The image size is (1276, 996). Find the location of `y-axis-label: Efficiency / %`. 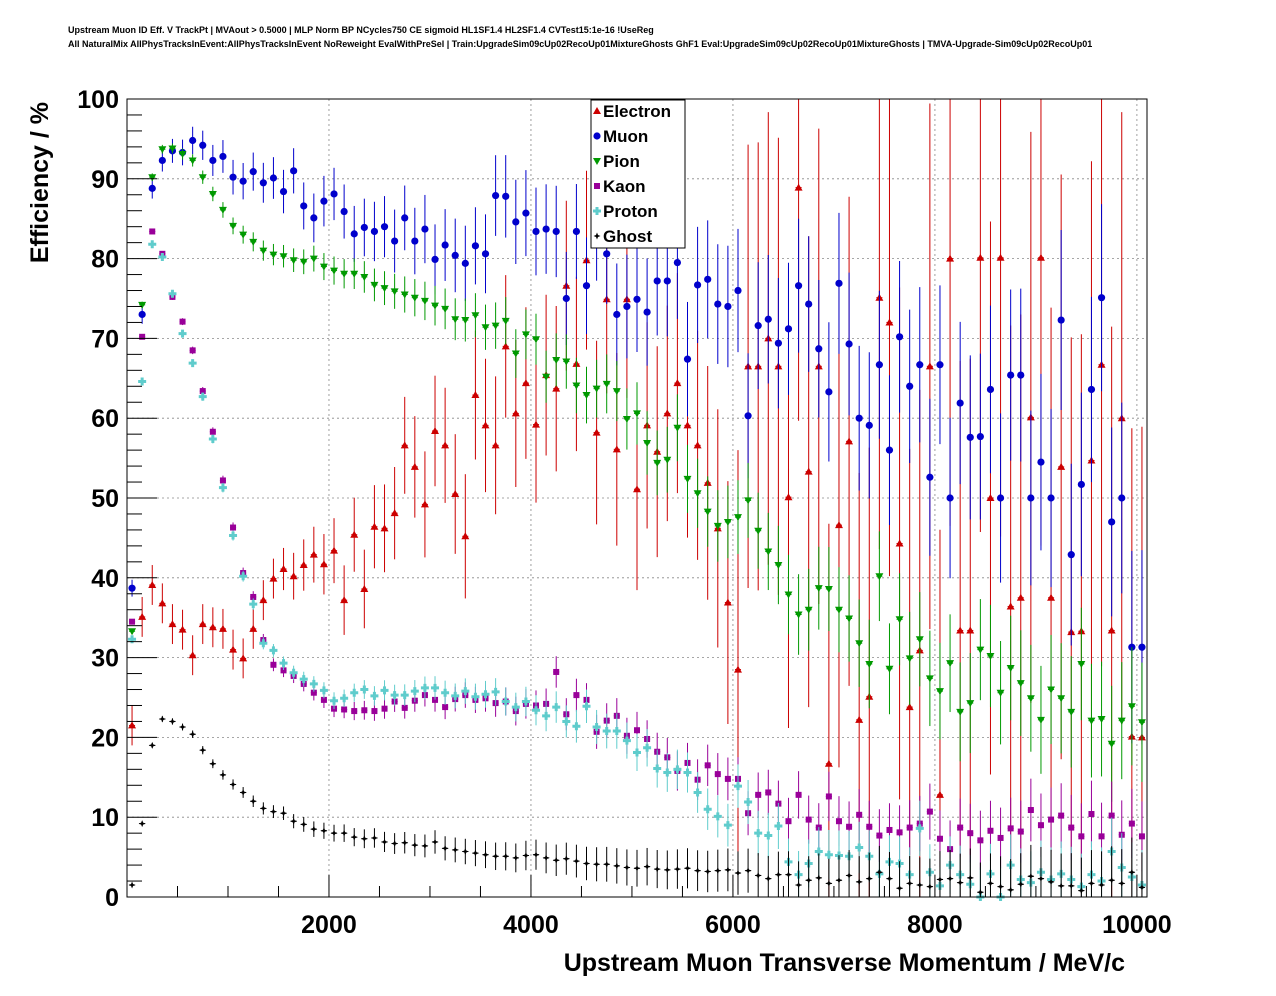

y-axis-label: Efficiency / % is located at coordinates (40, 182).